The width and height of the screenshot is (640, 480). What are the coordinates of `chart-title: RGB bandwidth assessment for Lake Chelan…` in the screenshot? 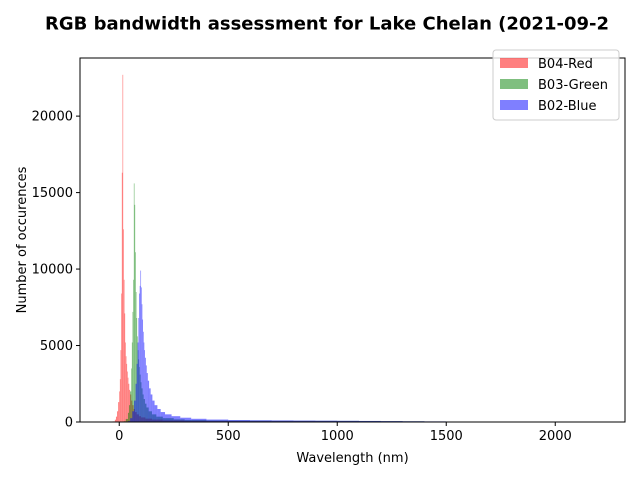 It's located at (327, 24).